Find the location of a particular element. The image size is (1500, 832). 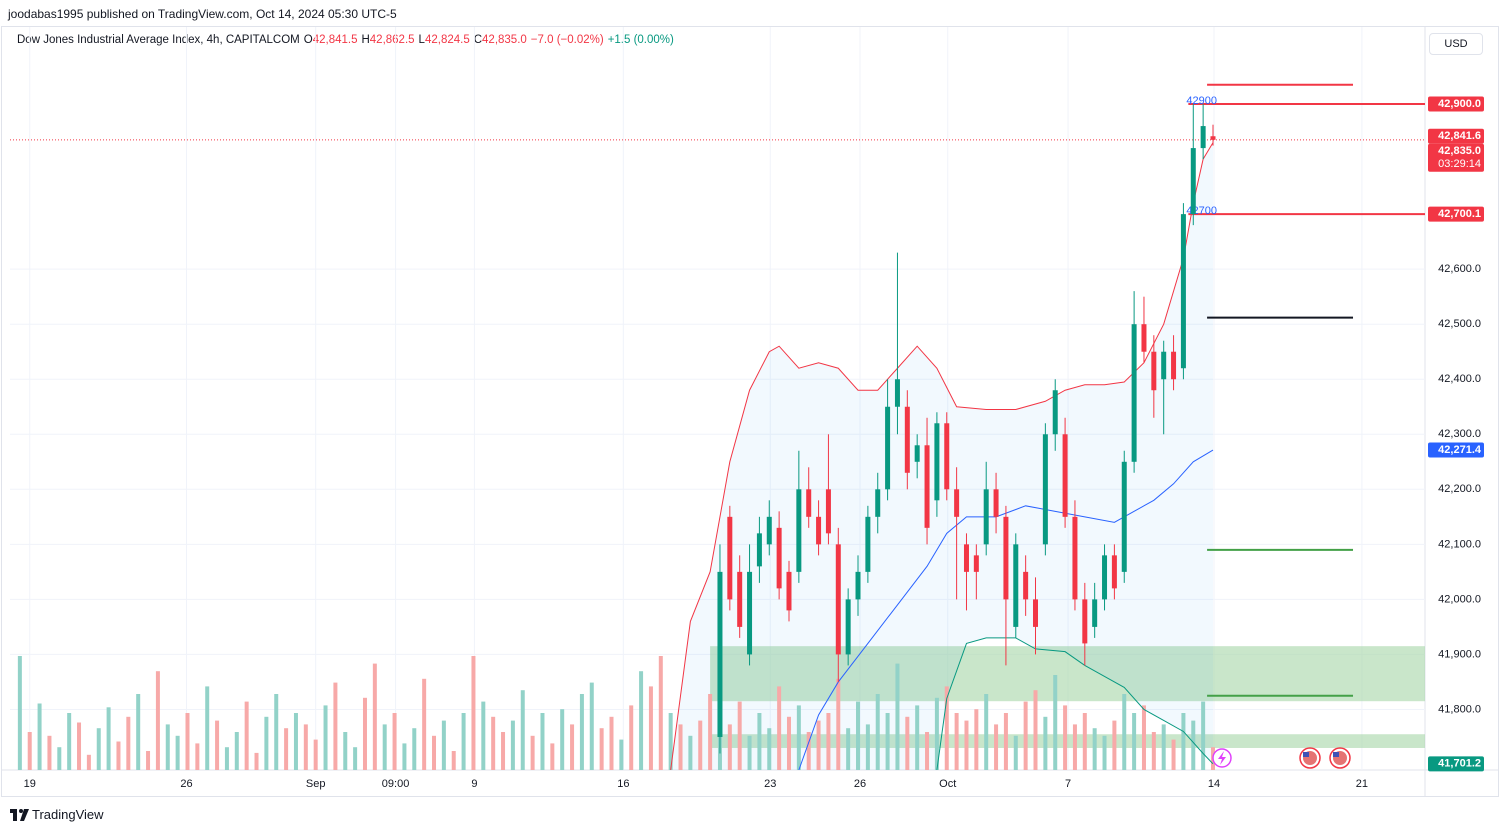

zone is located at coordinates (1067, 674).